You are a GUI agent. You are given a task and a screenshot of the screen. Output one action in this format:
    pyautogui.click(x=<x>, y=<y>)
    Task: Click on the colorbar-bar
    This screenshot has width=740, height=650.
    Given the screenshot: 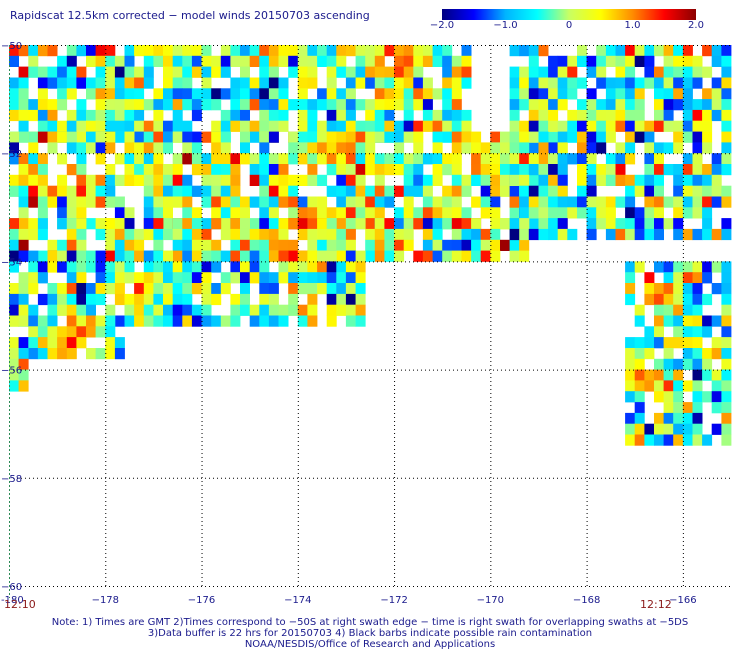 What is the action you would take?
    pyautogui.click(x=569, y=14)
    